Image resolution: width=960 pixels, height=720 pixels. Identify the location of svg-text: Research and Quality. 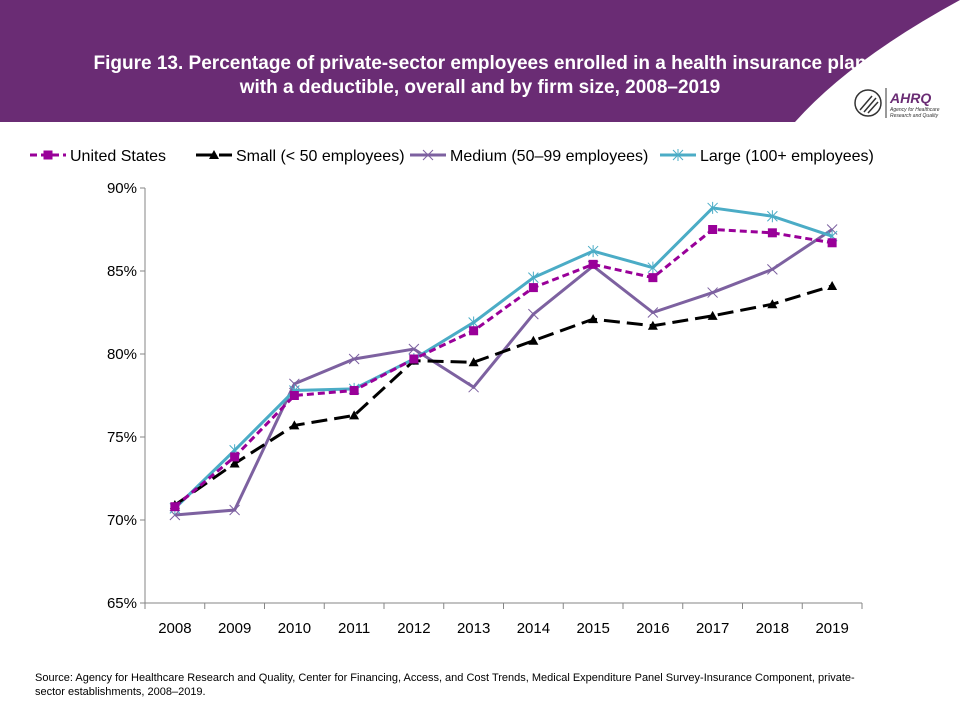
(914, 116).